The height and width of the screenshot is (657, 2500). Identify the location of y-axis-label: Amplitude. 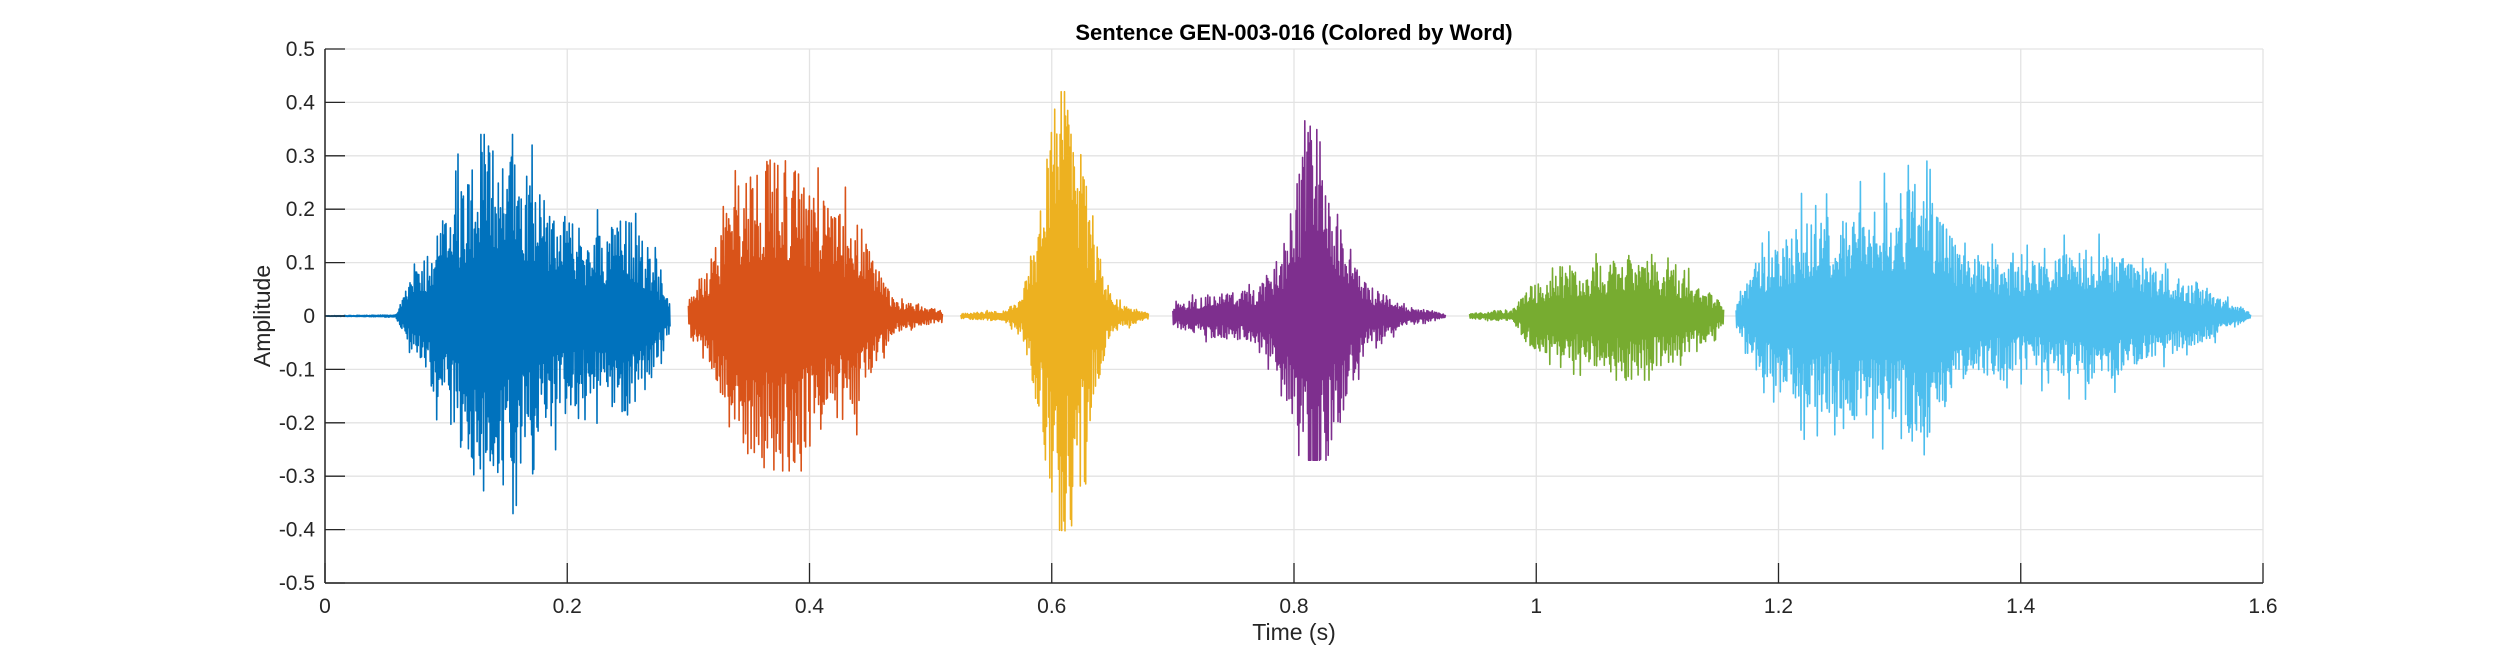
(262, 316).